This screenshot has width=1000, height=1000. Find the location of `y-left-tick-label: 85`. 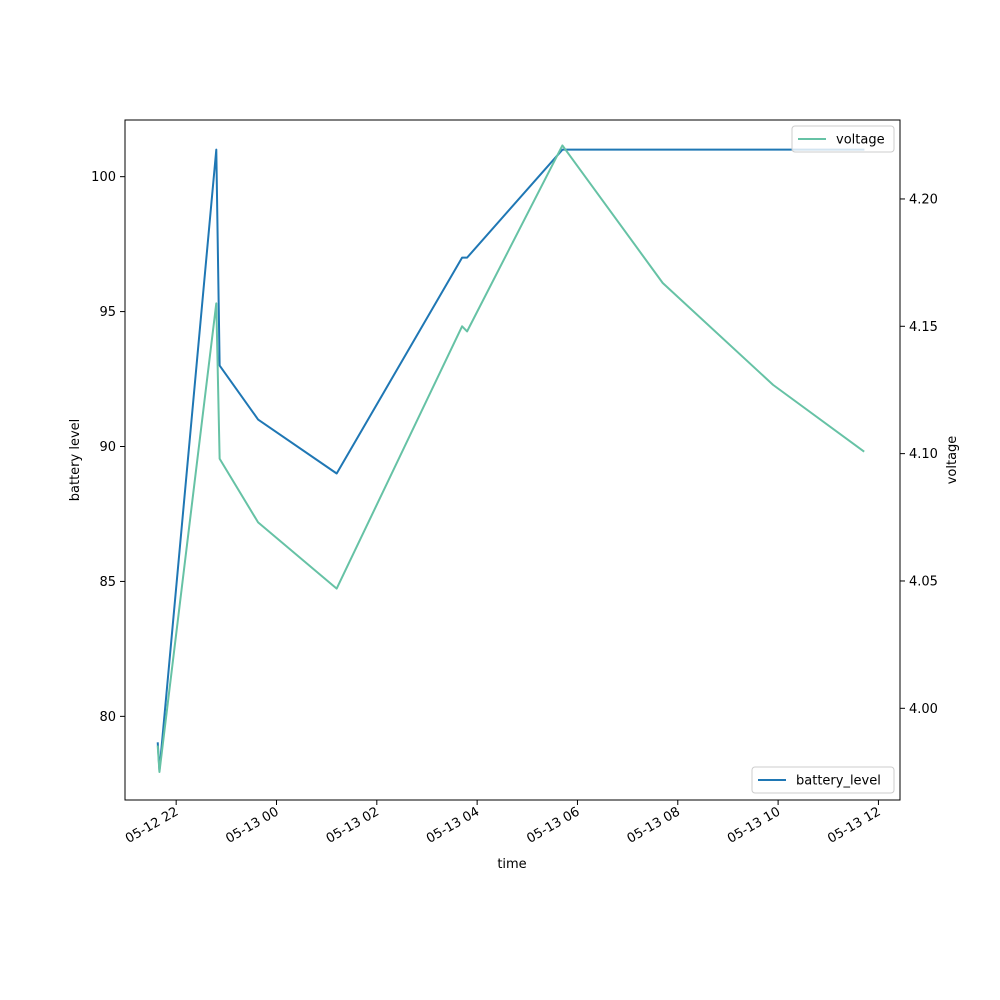

y-left-tick-label: 85 is located at coordinates (107, 582).